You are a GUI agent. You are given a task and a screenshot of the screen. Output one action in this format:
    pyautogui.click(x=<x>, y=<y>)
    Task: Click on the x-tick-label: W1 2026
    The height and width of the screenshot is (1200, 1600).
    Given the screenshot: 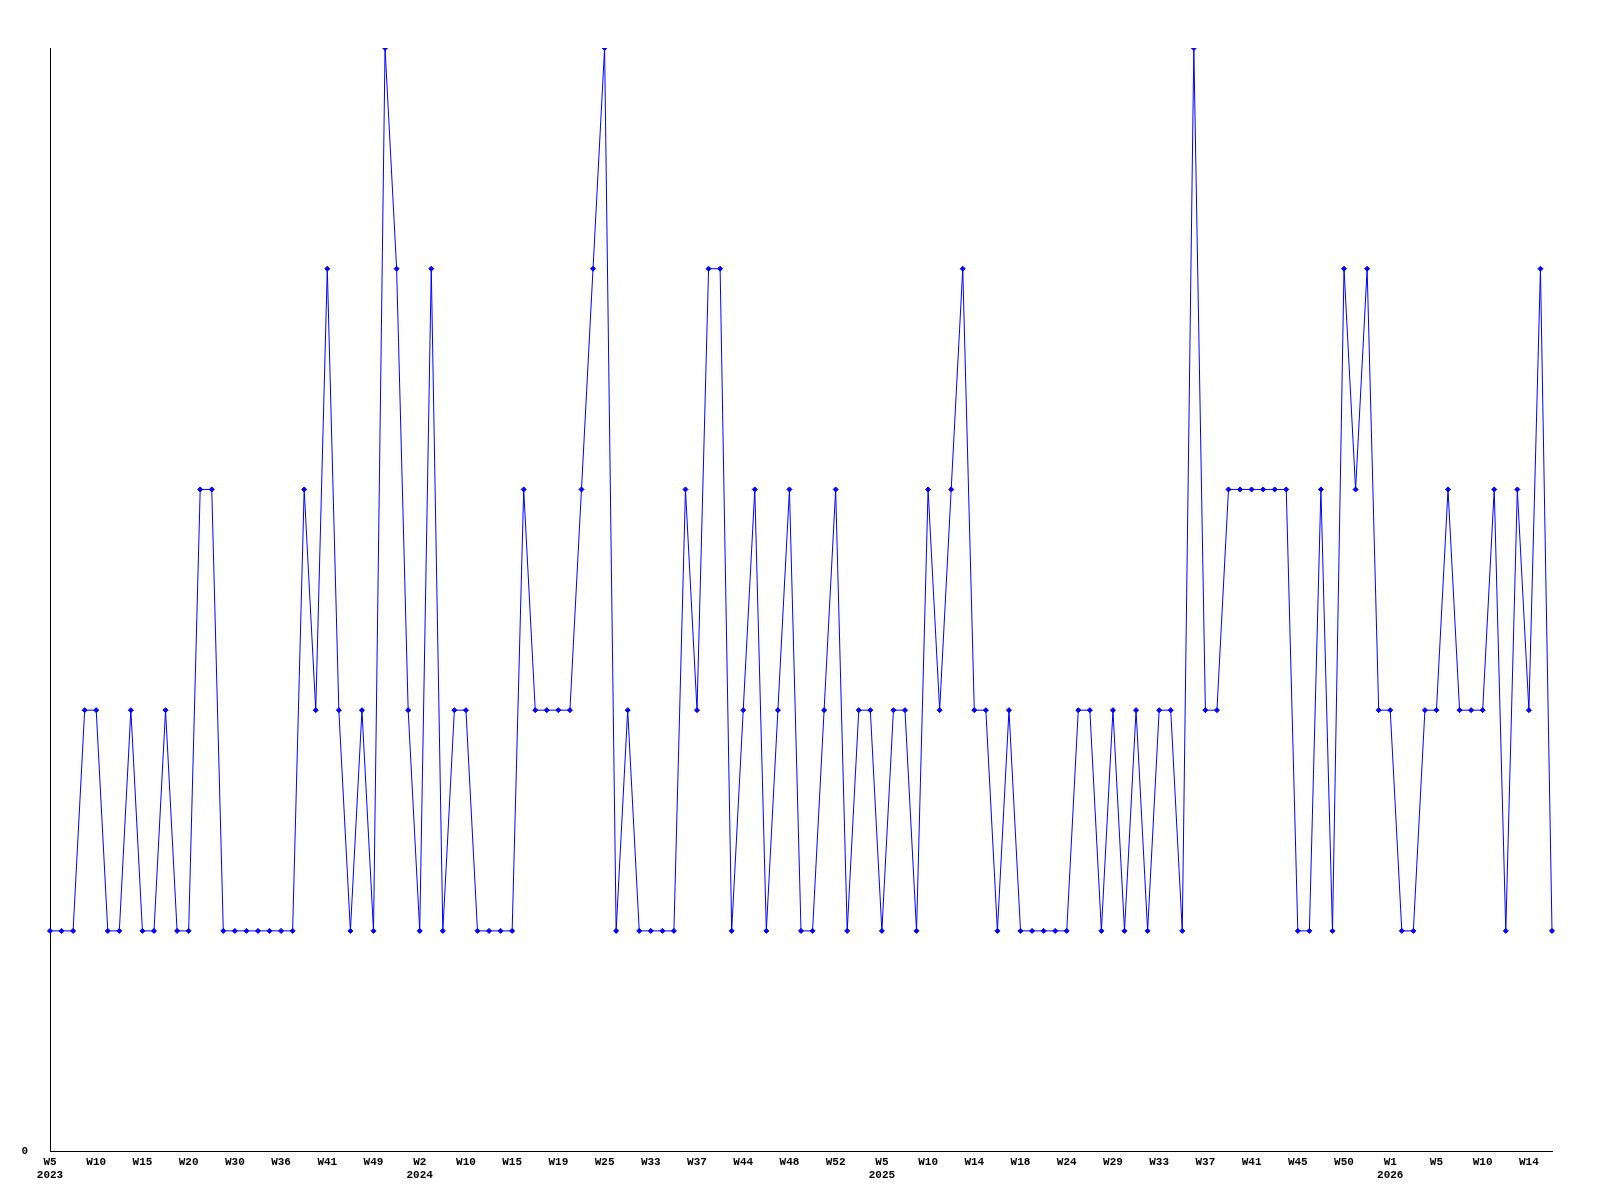 What is the action you would take?
    pyautogui.click(x=1390, y=1168)
    